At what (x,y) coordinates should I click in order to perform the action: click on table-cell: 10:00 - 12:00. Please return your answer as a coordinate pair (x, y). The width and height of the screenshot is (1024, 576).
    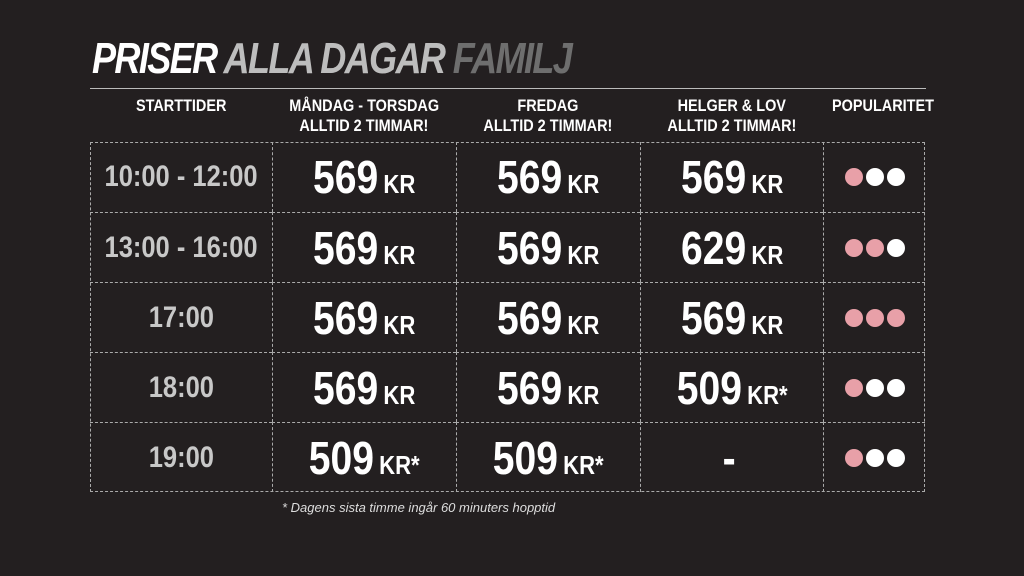
    Looking at the image, I should click on (181, 177).